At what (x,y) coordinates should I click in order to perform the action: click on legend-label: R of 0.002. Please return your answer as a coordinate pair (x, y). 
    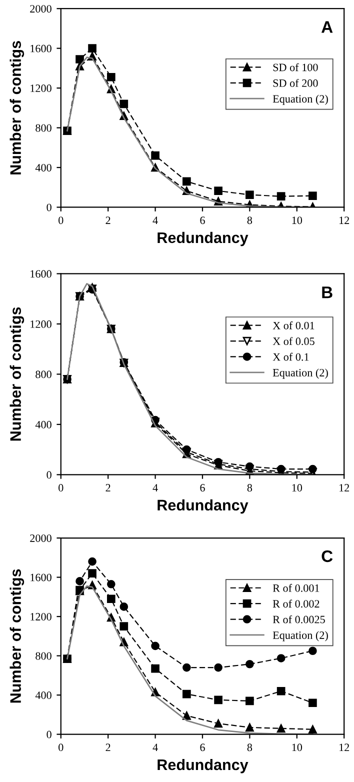
    Looking at the image, I should click on (296, 604).